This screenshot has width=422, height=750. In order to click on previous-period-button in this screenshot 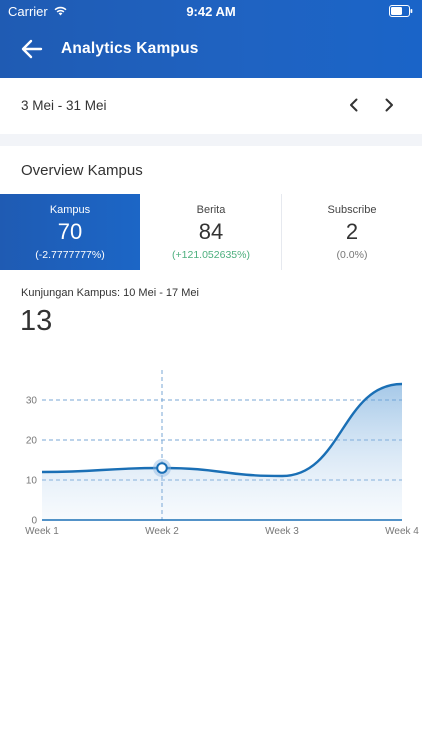, I will do `click(354, 105)`.